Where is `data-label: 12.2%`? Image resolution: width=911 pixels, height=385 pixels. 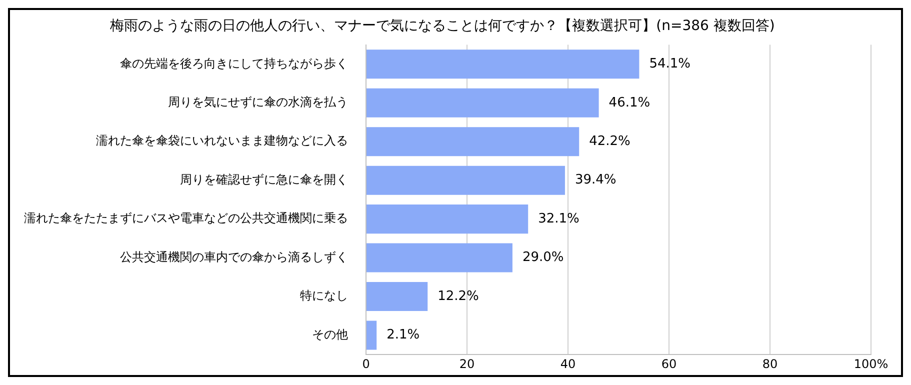
data-label: 12.2% is located at coordinates (458, 296).